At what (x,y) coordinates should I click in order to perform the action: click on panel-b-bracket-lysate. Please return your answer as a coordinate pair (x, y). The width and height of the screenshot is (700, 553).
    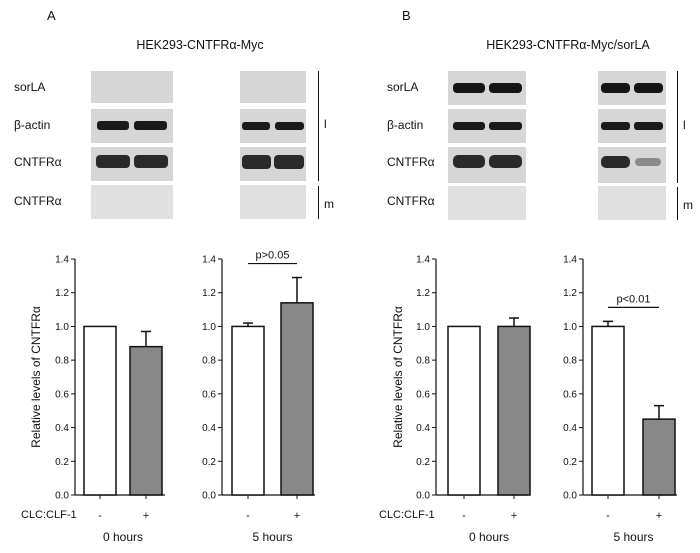
    Looking at the image, I should click on (678, 127).